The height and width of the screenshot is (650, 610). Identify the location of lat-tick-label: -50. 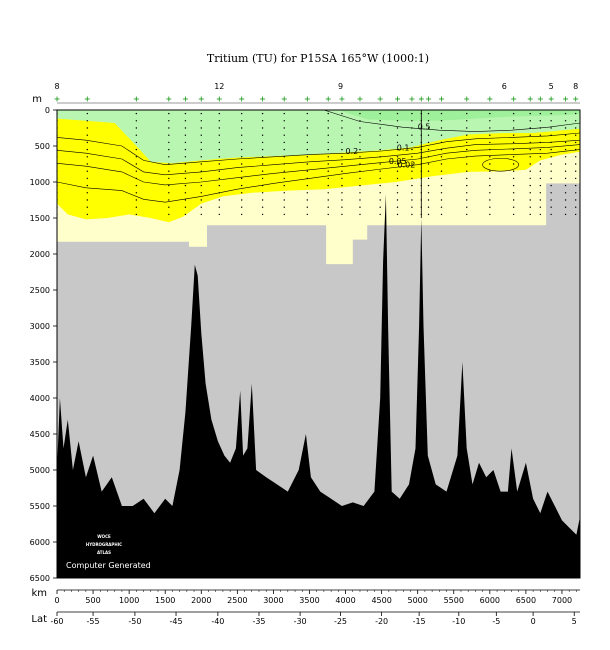
(134, 621).